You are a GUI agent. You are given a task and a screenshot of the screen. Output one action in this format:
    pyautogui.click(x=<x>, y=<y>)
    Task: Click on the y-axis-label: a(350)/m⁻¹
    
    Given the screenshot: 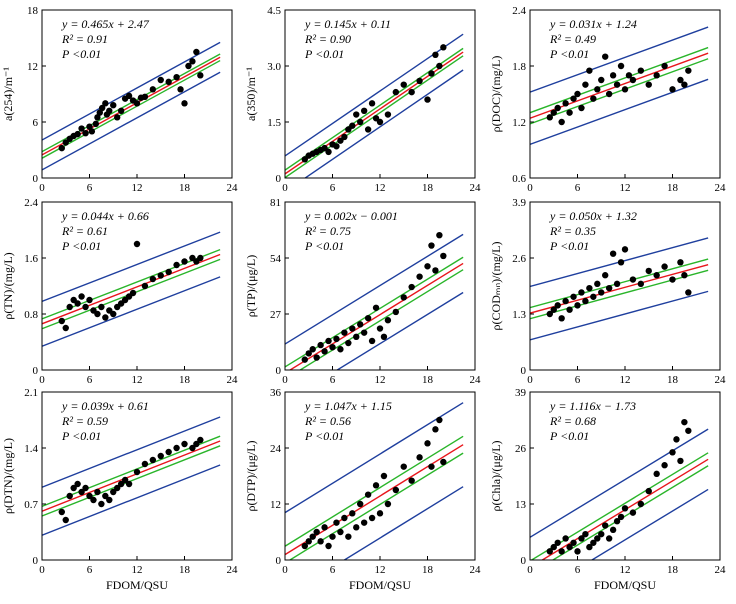 What is the action you would take?
    pyautogui.click(x=251, y=94)
    